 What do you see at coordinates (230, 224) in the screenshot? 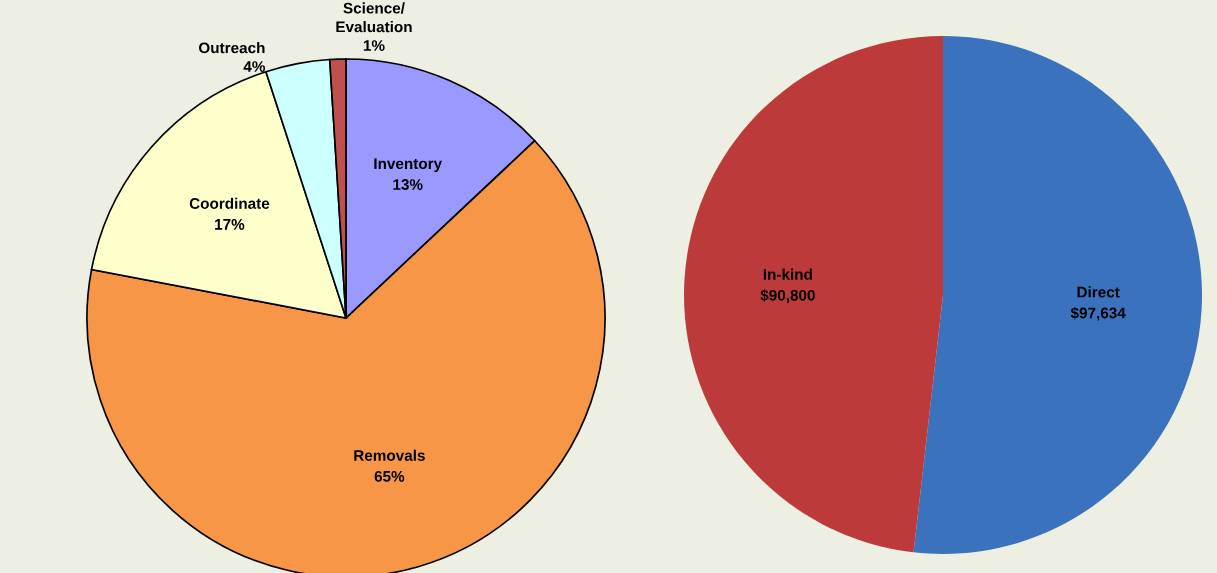
I see `data-label: 17%` at bounding box center [230, 224].